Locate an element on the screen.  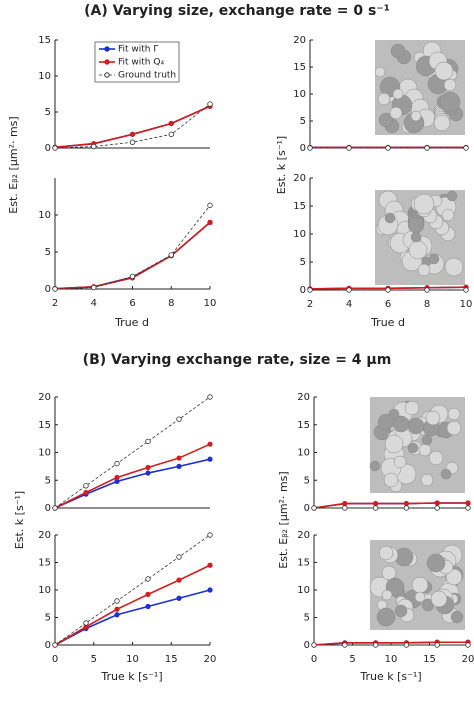
legend-label: Ground truth is located at coordinates (147, 76).